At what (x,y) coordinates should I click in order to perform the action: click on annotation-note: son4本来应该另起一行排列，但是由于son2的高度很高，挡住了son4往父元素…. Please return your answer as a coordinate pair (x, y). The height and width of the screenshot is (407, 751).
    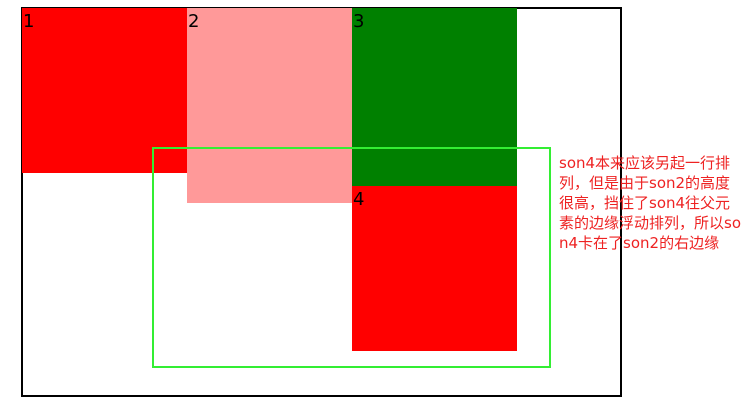
    Looking at the image, I should click on (650, 203).